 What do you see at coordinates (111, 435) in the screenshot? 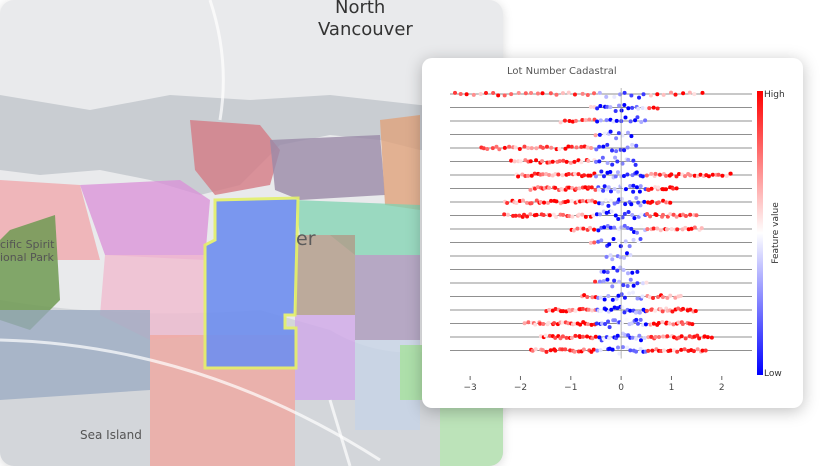
I see `label-sea-island: Sea Island` at bounding box center [111, 435].